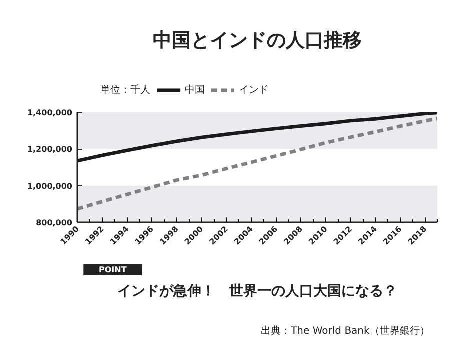 The width and height of the screenshot is (468, 343). I want to click on legend-label: インド, so click(254, 90).